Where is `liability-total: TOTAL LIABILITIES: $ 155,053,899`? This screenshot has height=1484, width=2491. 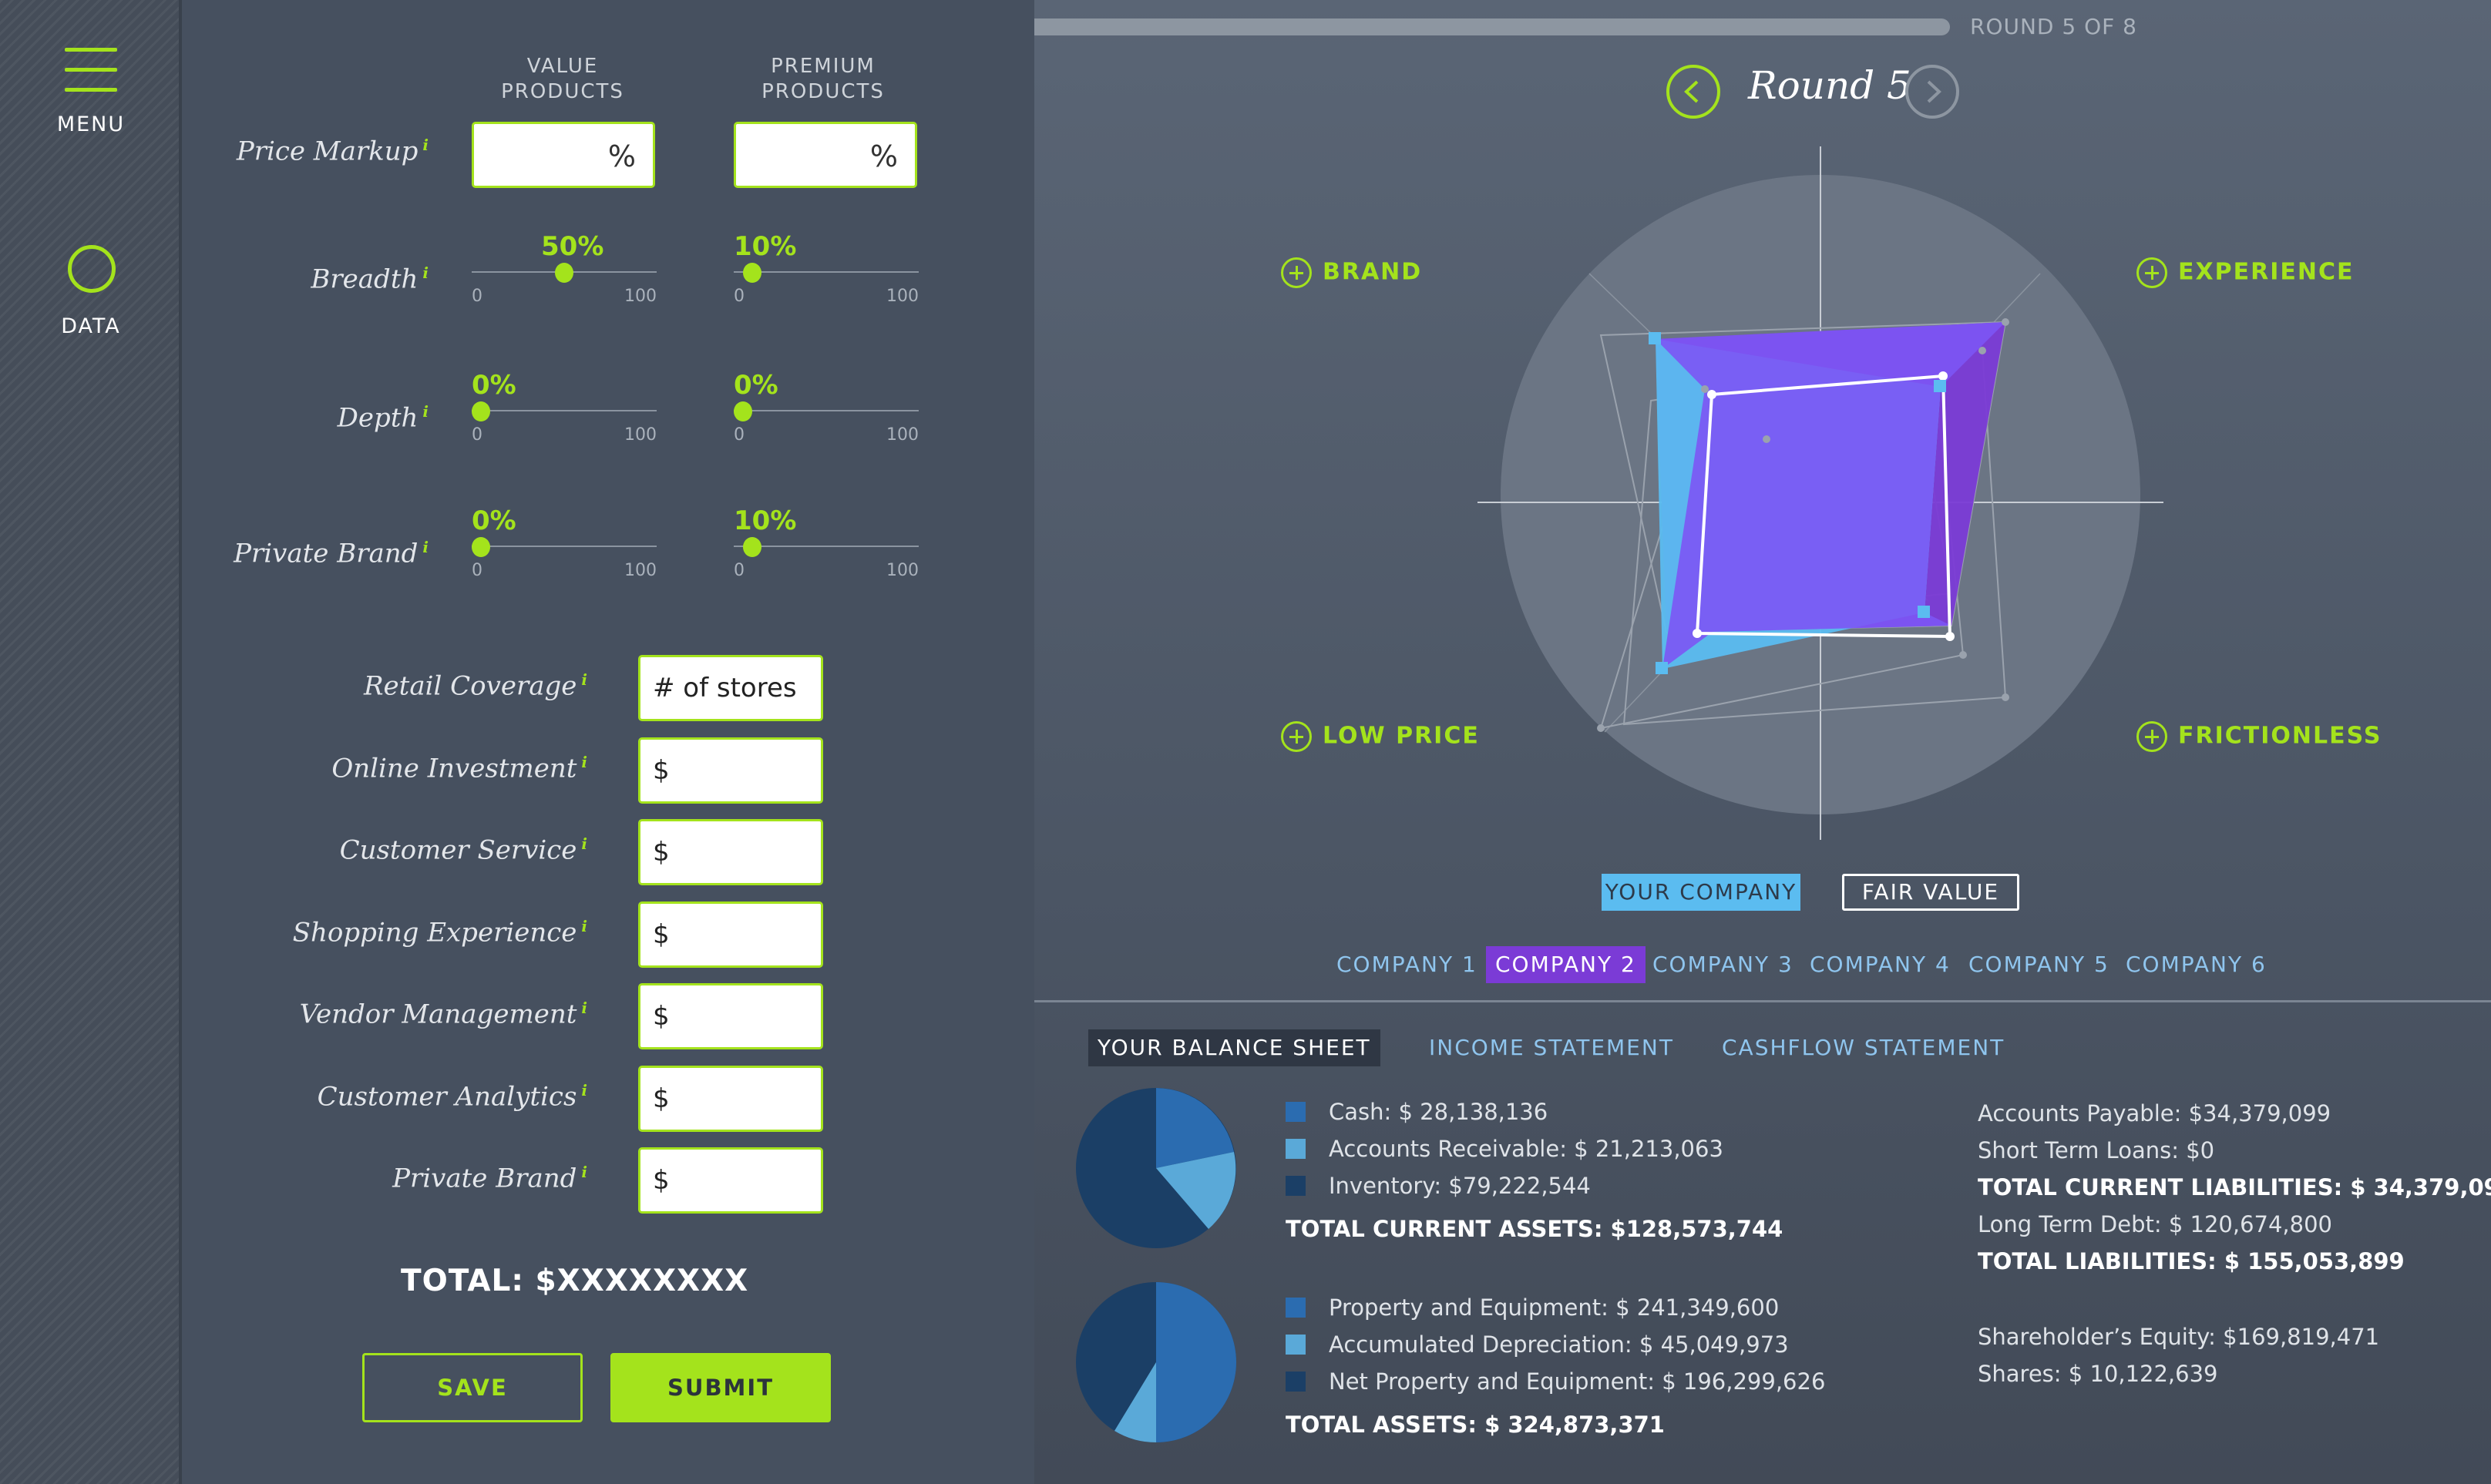 liability-total: TOTAL LIABILITIES: $ 155,053,899 is located at coordinates (2191, 1261).